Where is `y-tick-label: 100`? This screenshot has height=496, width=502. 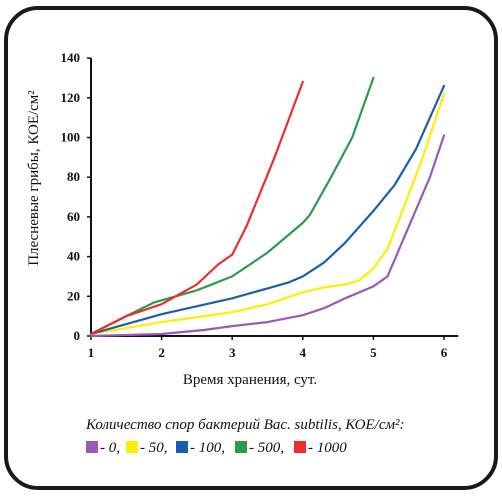 y-tick-label: 100 is located at coordinates (71, 137).